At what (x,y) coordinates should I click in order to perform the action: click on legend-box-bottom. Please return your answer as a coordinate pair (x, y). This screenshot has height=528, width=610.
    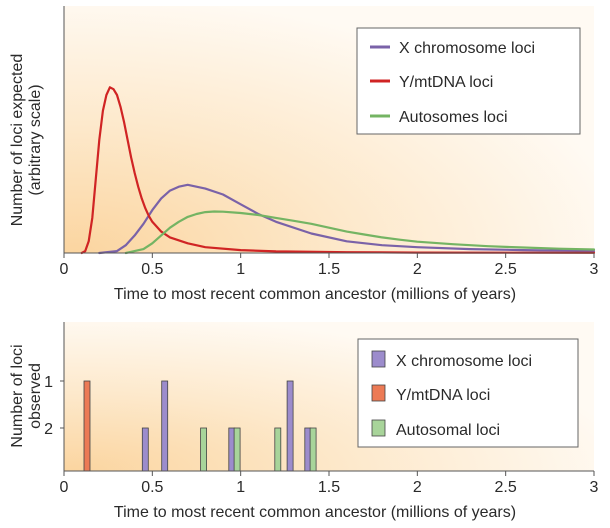
    Looking at the image, I should click on (468, 393).